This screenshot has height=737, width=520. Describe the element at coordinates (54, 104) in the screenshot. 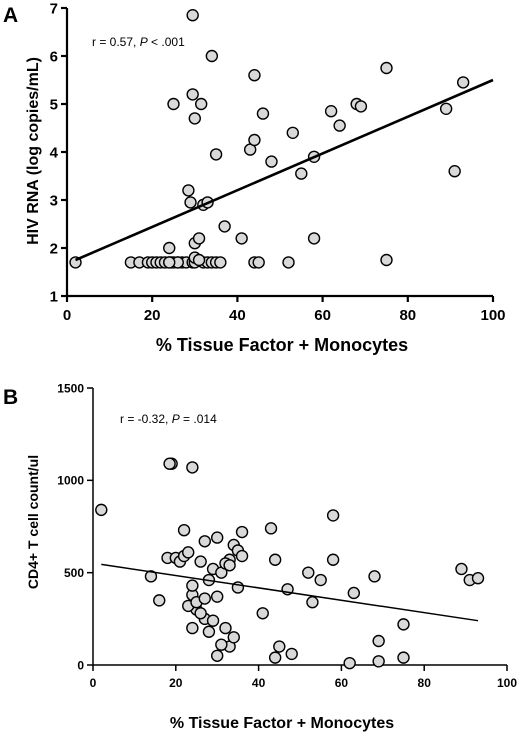

I see `y-tick-label: 5` at that location.